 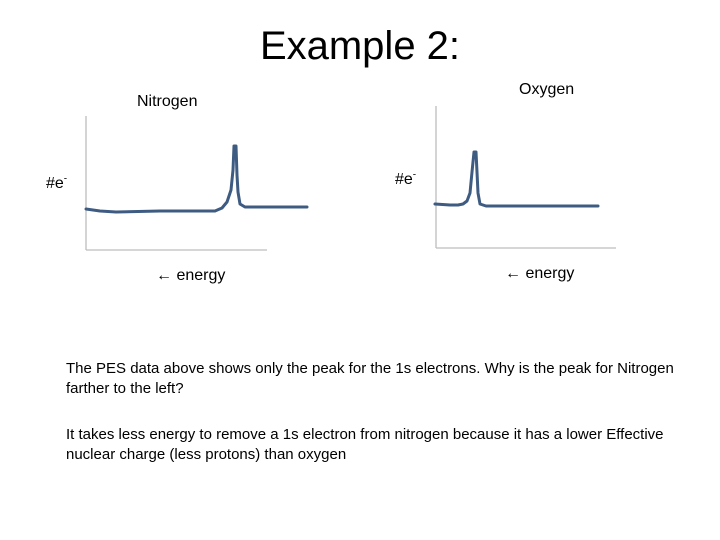 What do you see at coordinates (57, 182) in the screenshot?
I see `nitrogen-y-axis-label: #e-` at bounding box center [57, 182].